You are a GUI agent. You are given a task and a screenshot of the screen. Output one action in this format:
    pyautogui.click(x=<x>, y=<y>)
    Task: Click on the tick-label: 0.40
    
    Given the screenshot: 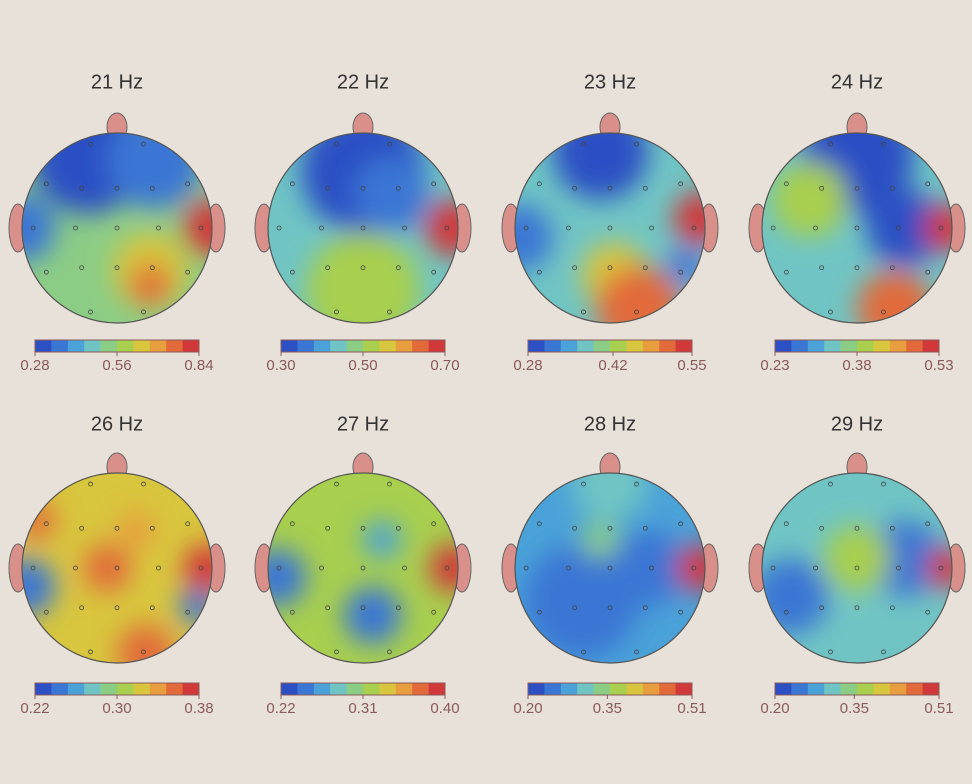 What is the action you would take?
    pyautogui.click(x=444, y=708)
    